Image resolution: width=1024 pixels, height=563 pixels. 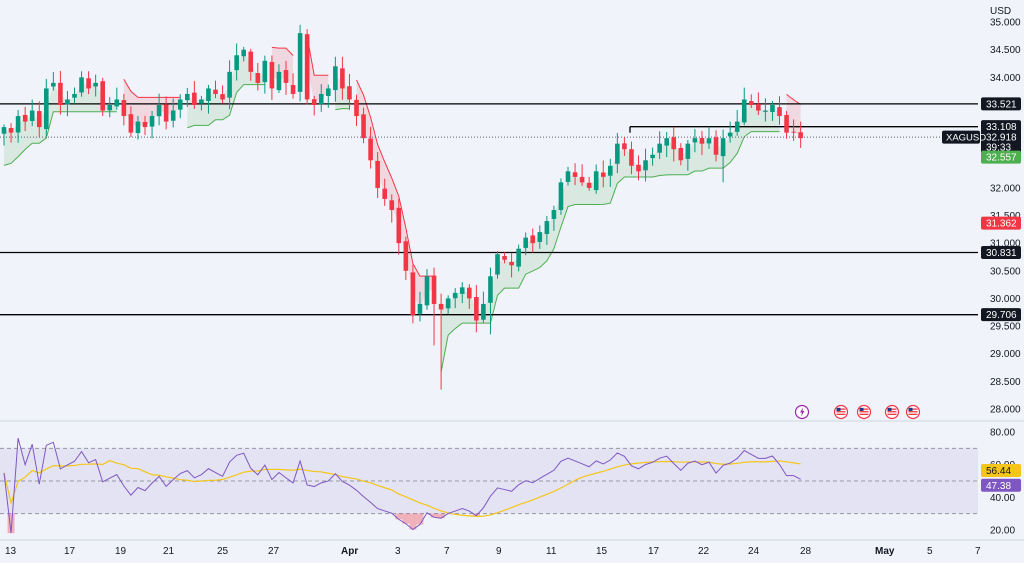 What do you see at coordinates (1001, 104) in the screenshot?
I see `price-label: 33.521` at bounding box center [1001, 104].